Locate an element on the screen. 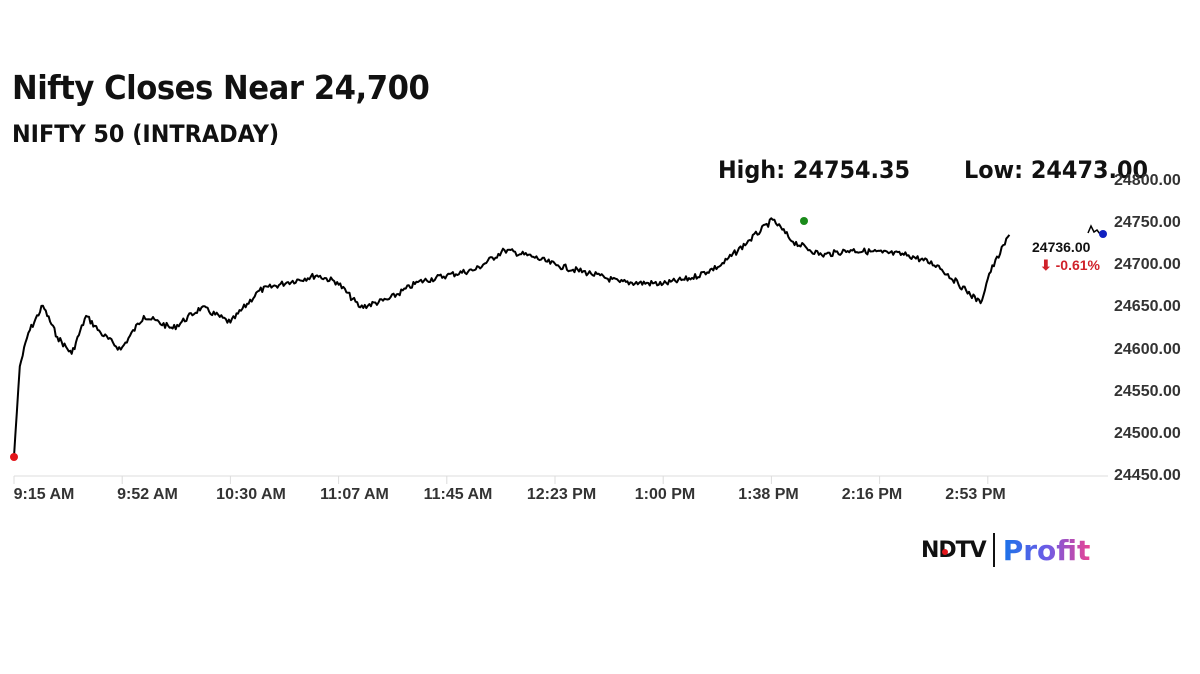 Image resolution: width=1200 pixels, height=674 pixels. y-tick-label: 24750.00 is located at coordinates (1147, 223).